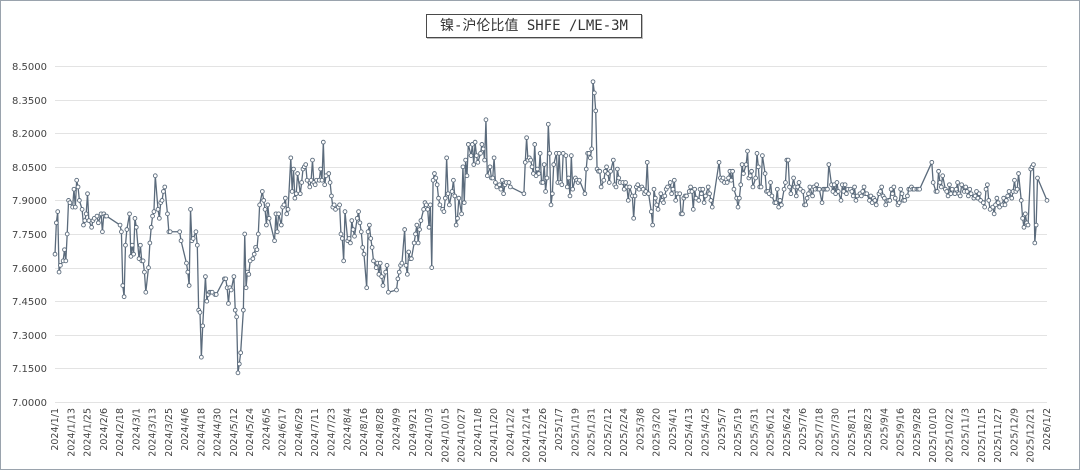  I want to click on x-tick-label: 2024/6/17, so click(283, 432).